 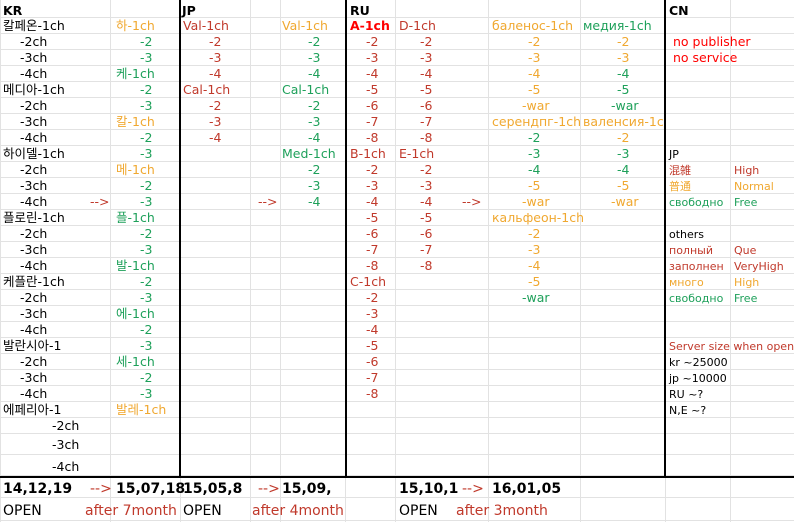 What do you see at coordinates (135, 265) in the screenshot?
I see `cell-text: 발-1ch` at bounding box center [135, 265].